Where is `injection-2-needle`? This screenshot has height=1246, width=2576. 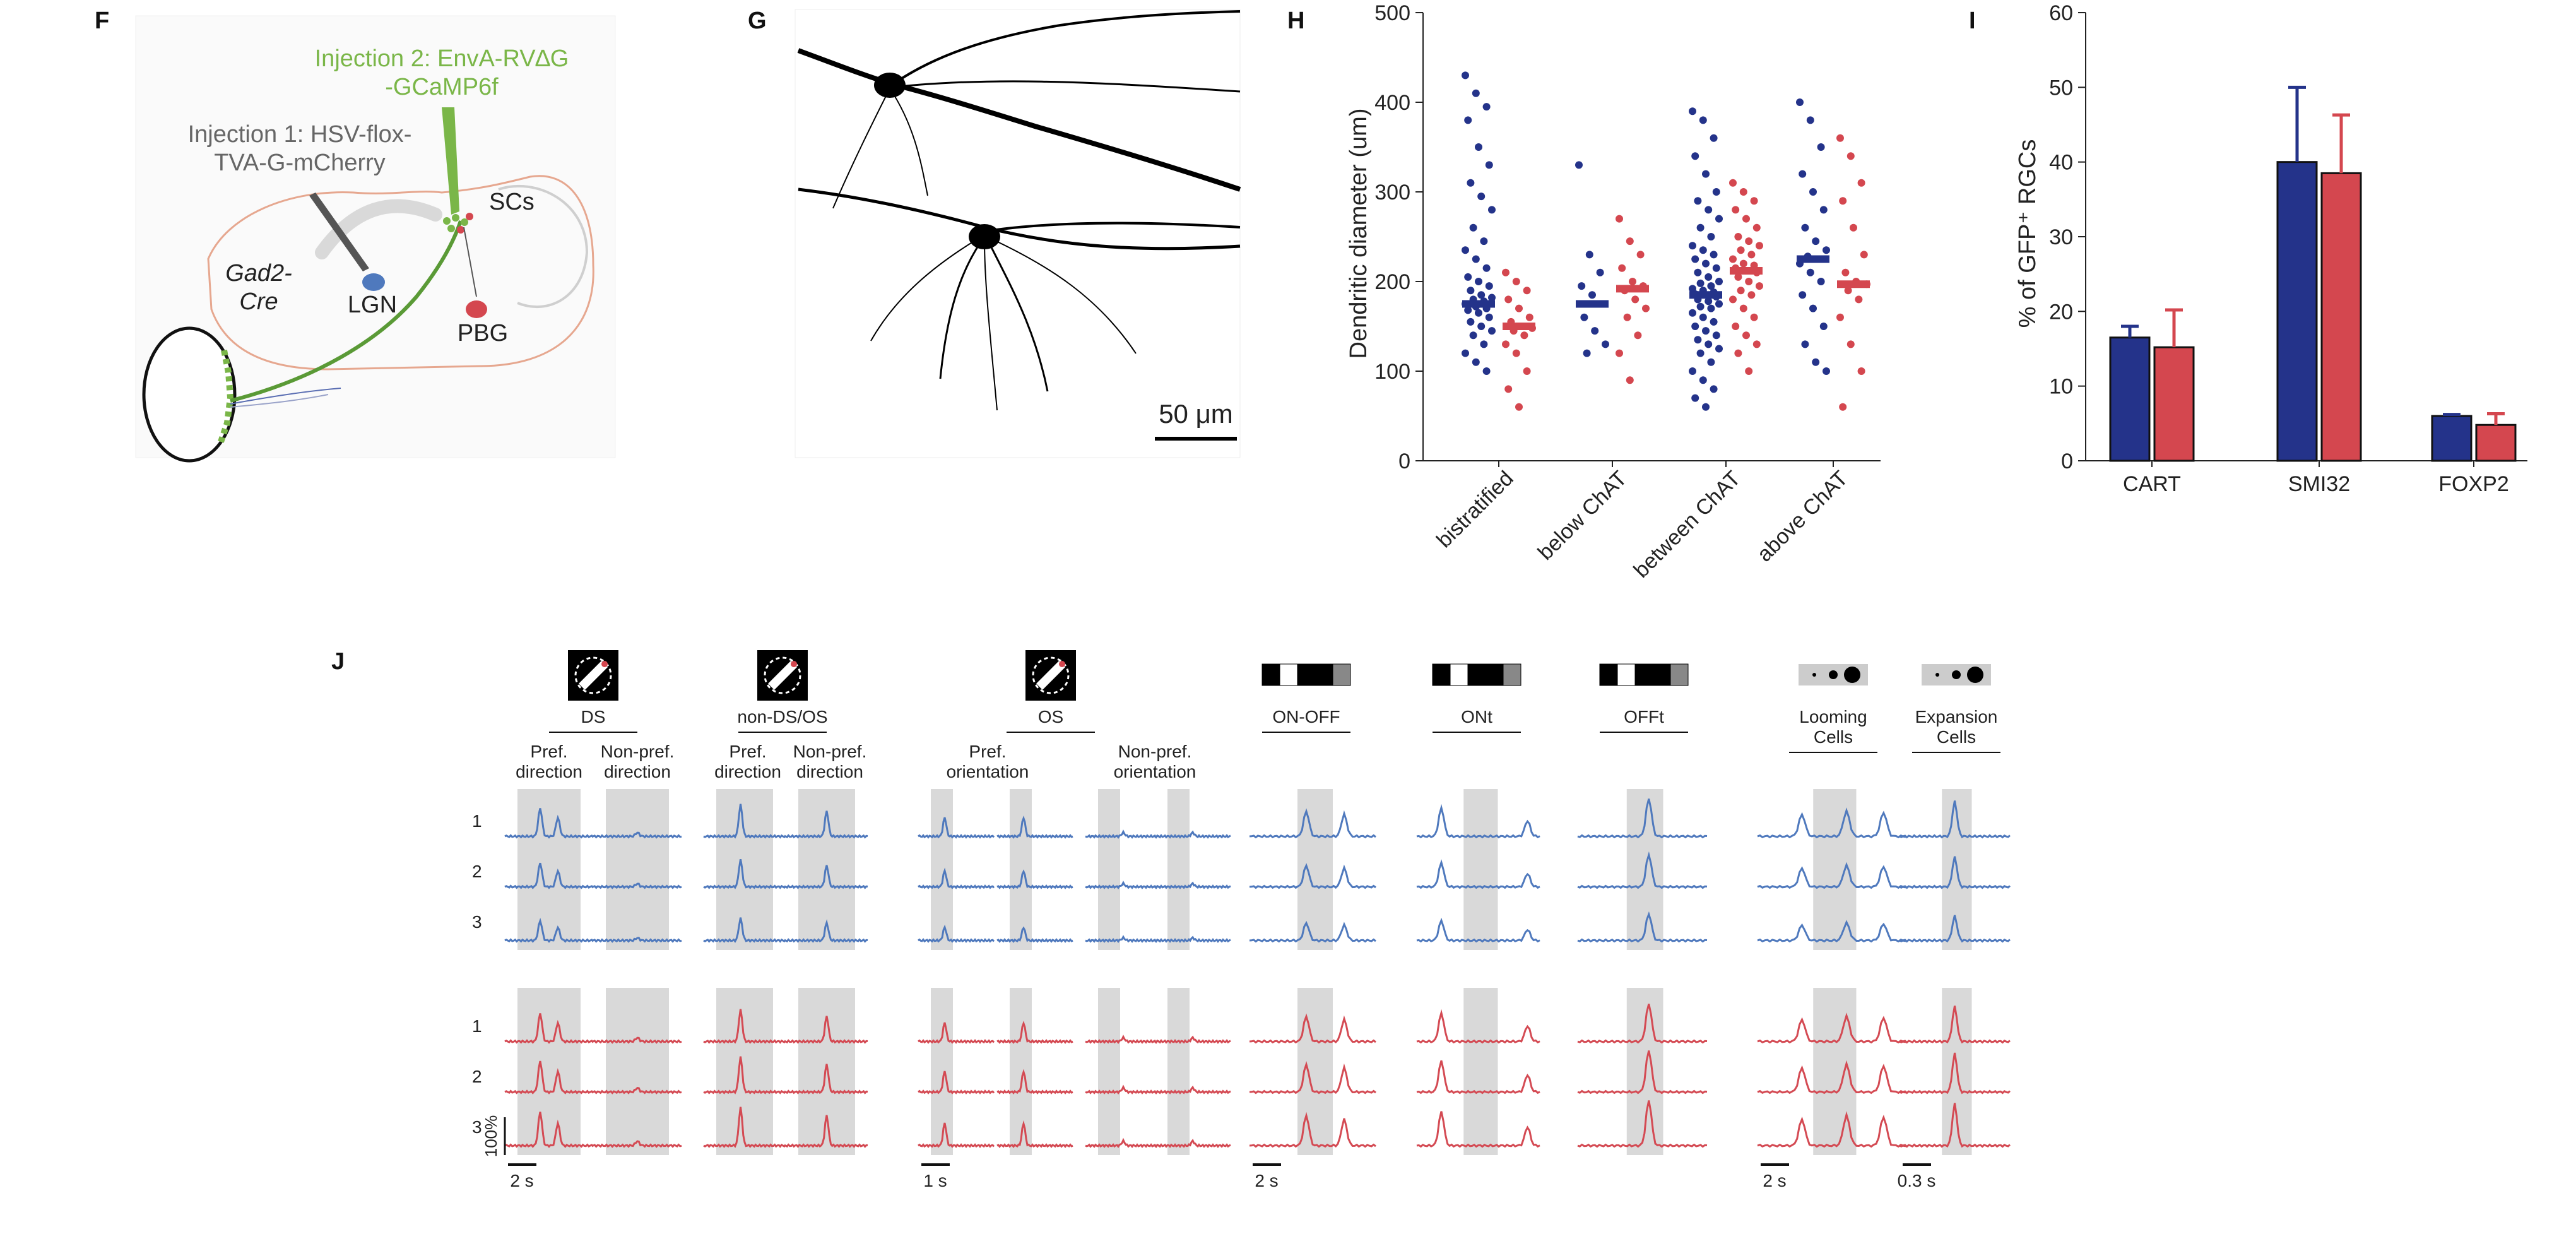 injection-2-needle is located at coordinates (451, 161).